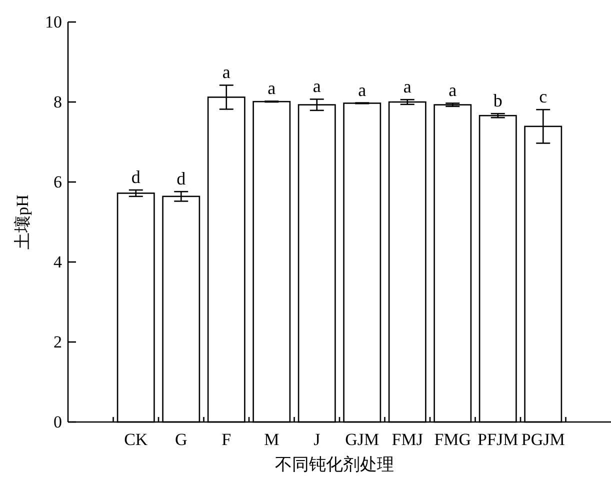  I want to click on annotation: c, so click(543, 96).